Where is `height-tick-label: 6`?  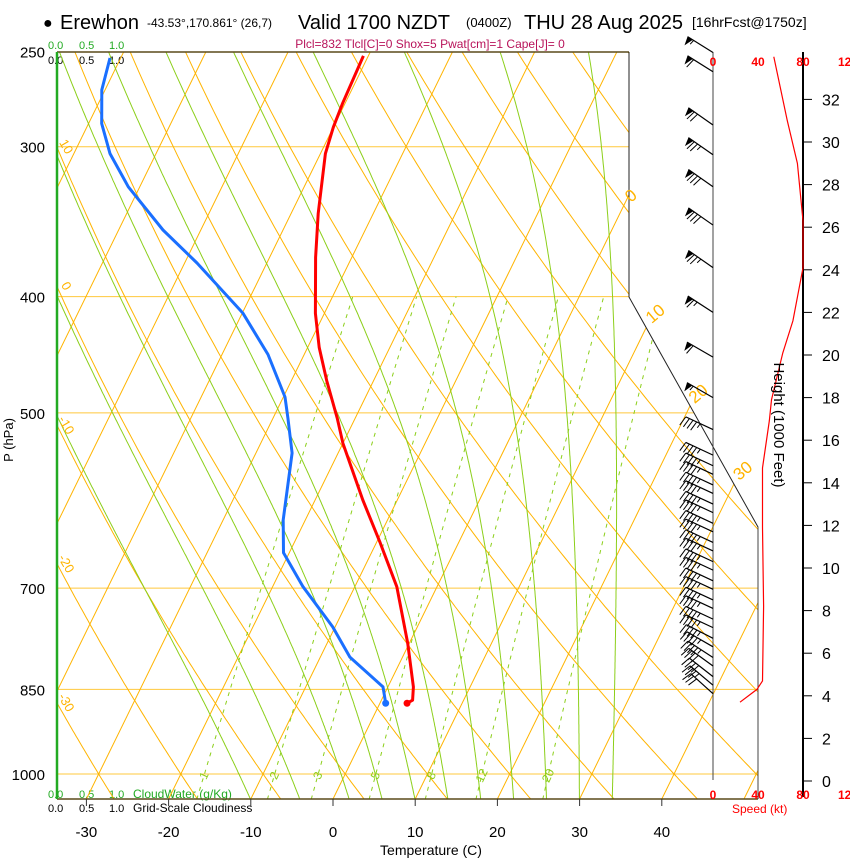 height-tick-label: 6 is located at coordinates (826, 654).